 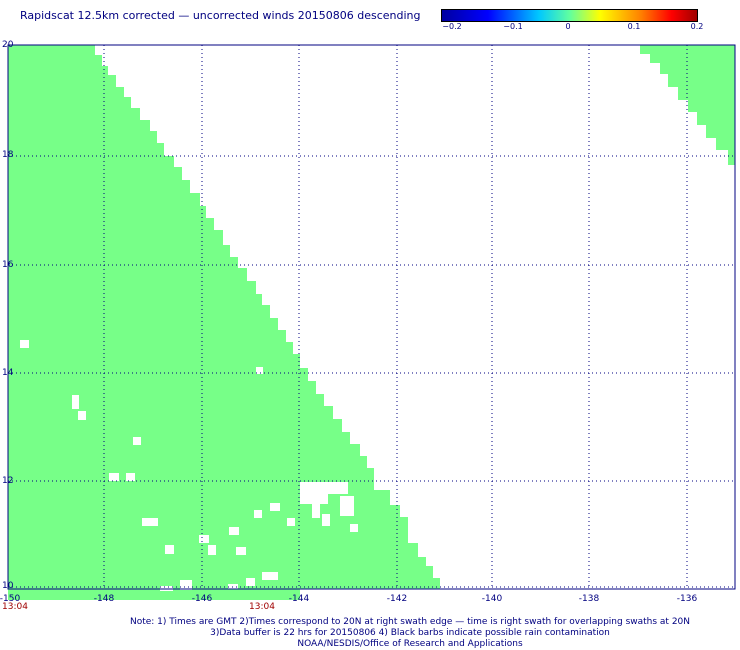 What do you see at coordinates (568, 26) in the screenshot?
I see `colorbar-label-zero: 0` at bounding box center [568, 26].